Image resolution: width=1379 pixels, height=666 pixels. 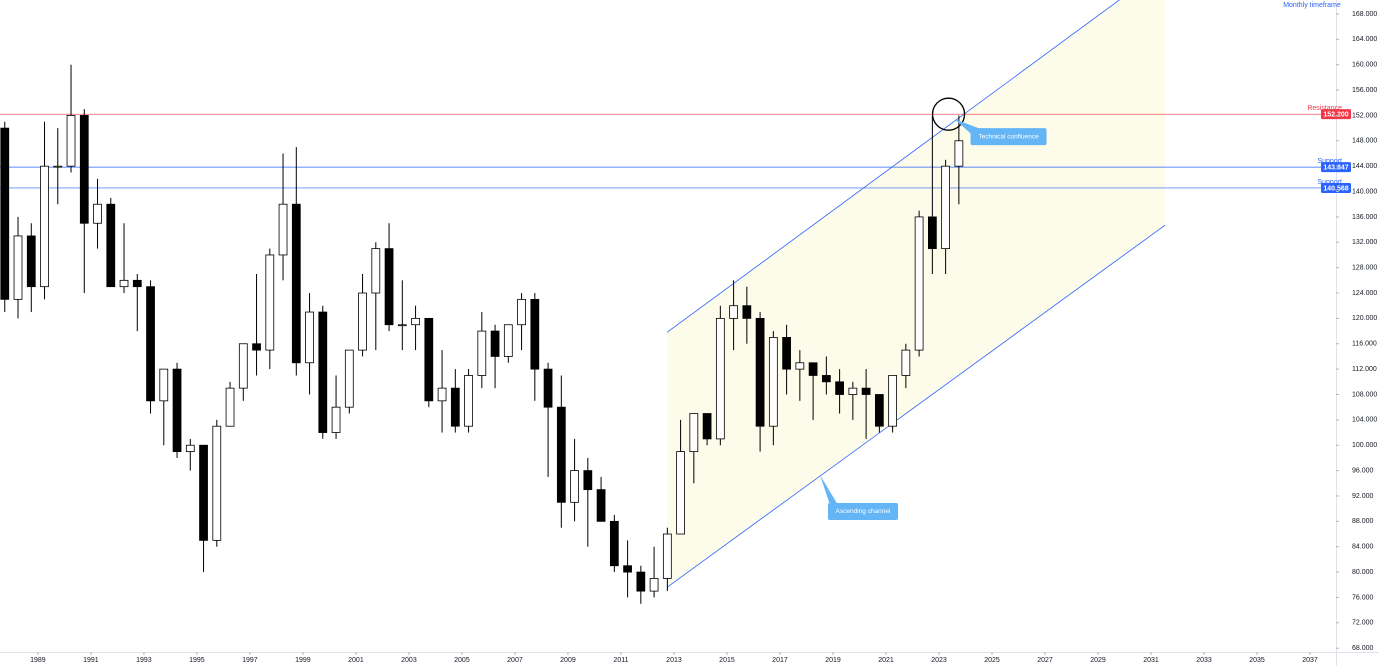 I want to click on y-tick-label: 156.000, so click(x=1364, y=90).